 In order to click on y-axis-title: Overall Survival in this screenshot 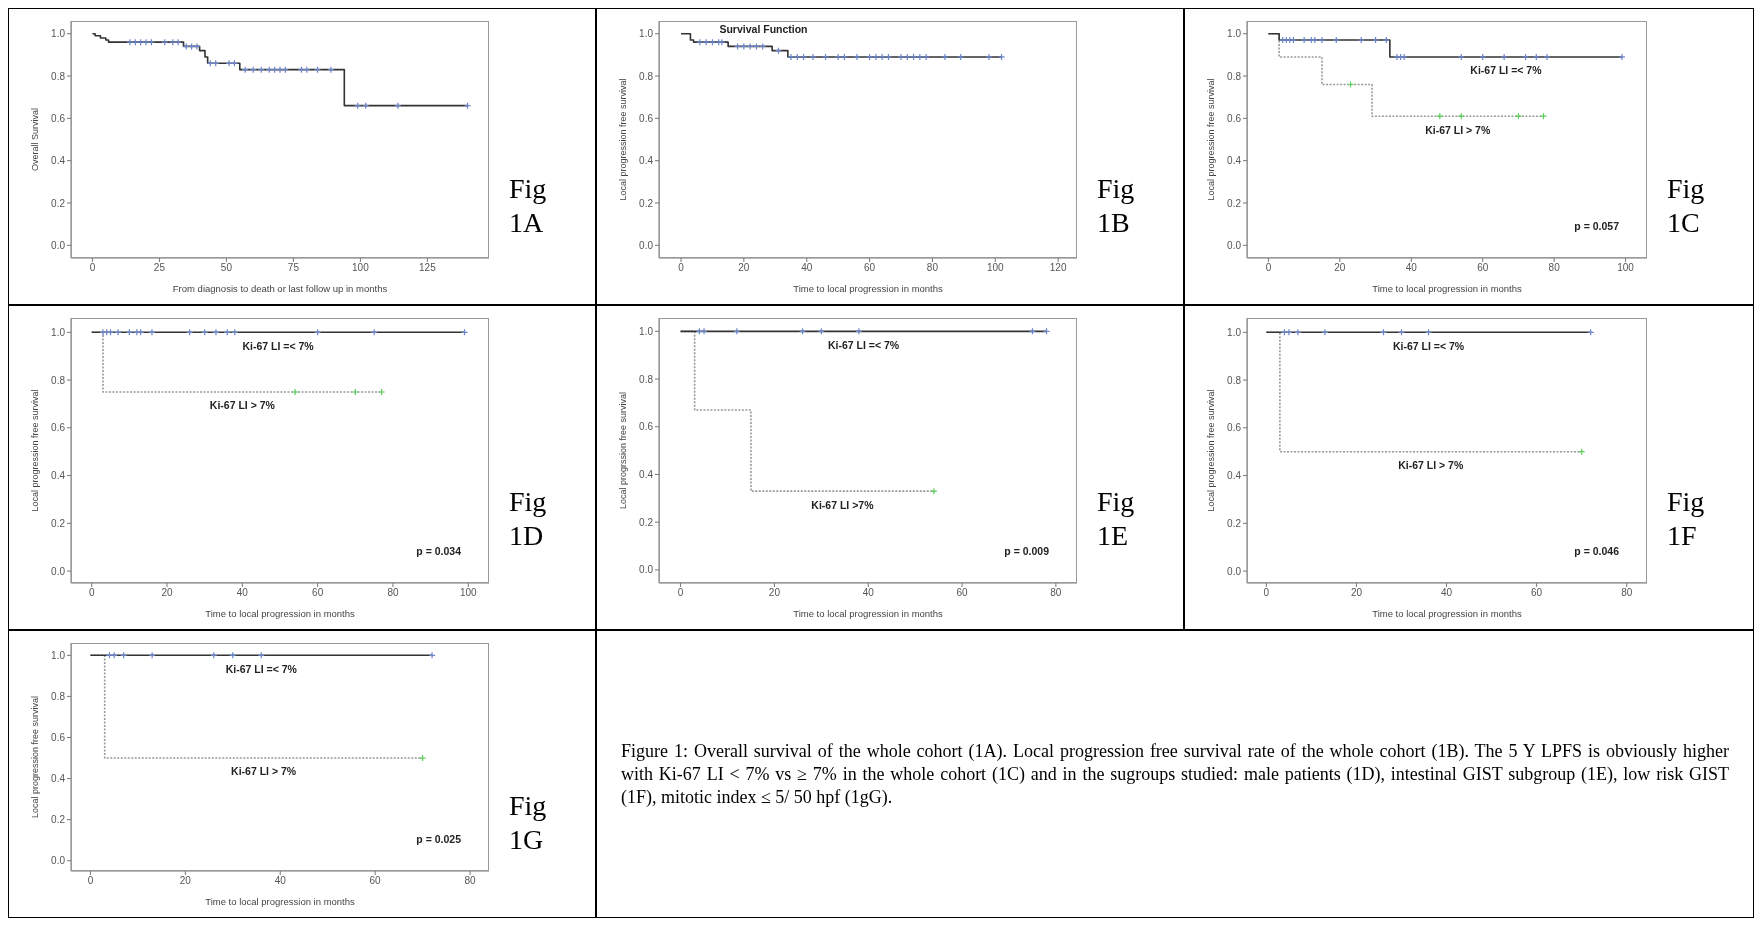, I will do `click(35, 139)`.